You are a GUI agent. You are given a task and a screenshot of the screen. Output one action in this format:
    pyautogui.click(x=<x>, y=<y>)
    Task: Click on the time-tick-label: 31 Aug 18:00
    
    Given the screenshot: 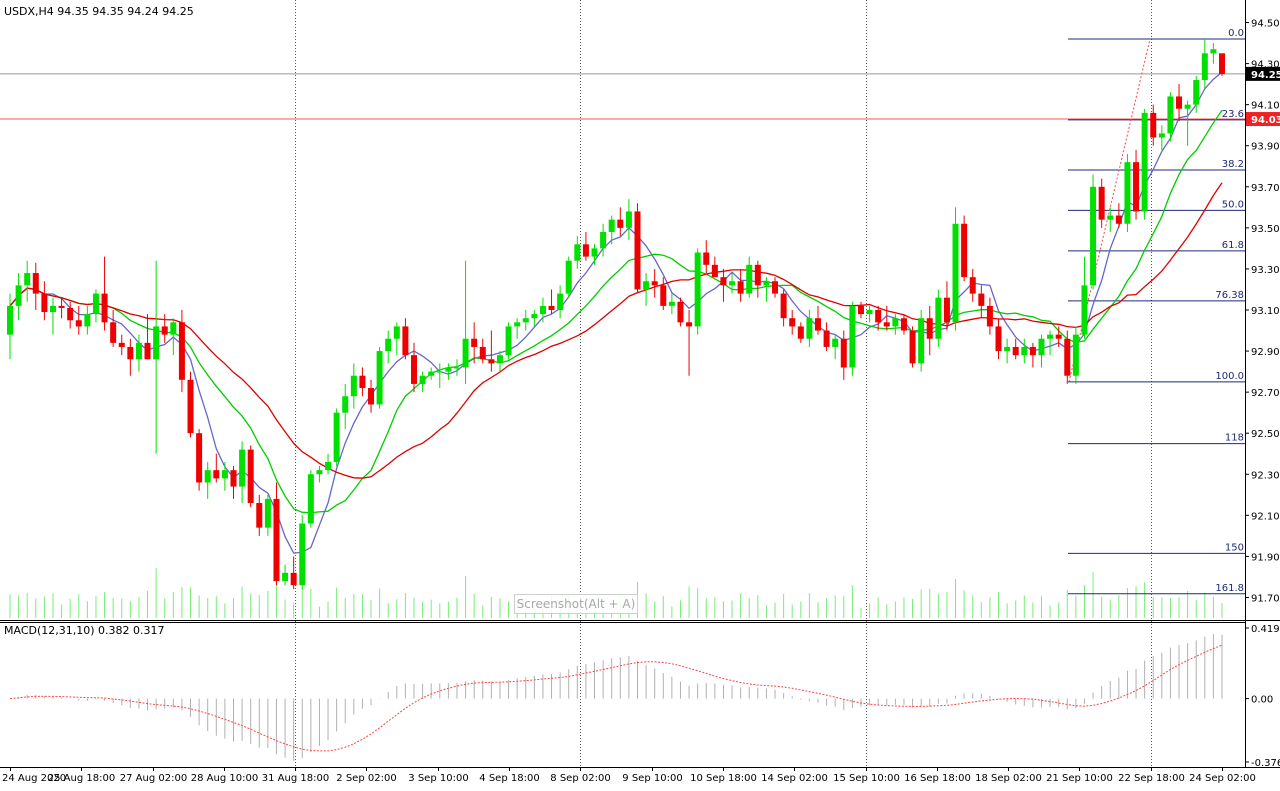 What is the action you would take?
    pyautogui.click(x=295, y=778)
    